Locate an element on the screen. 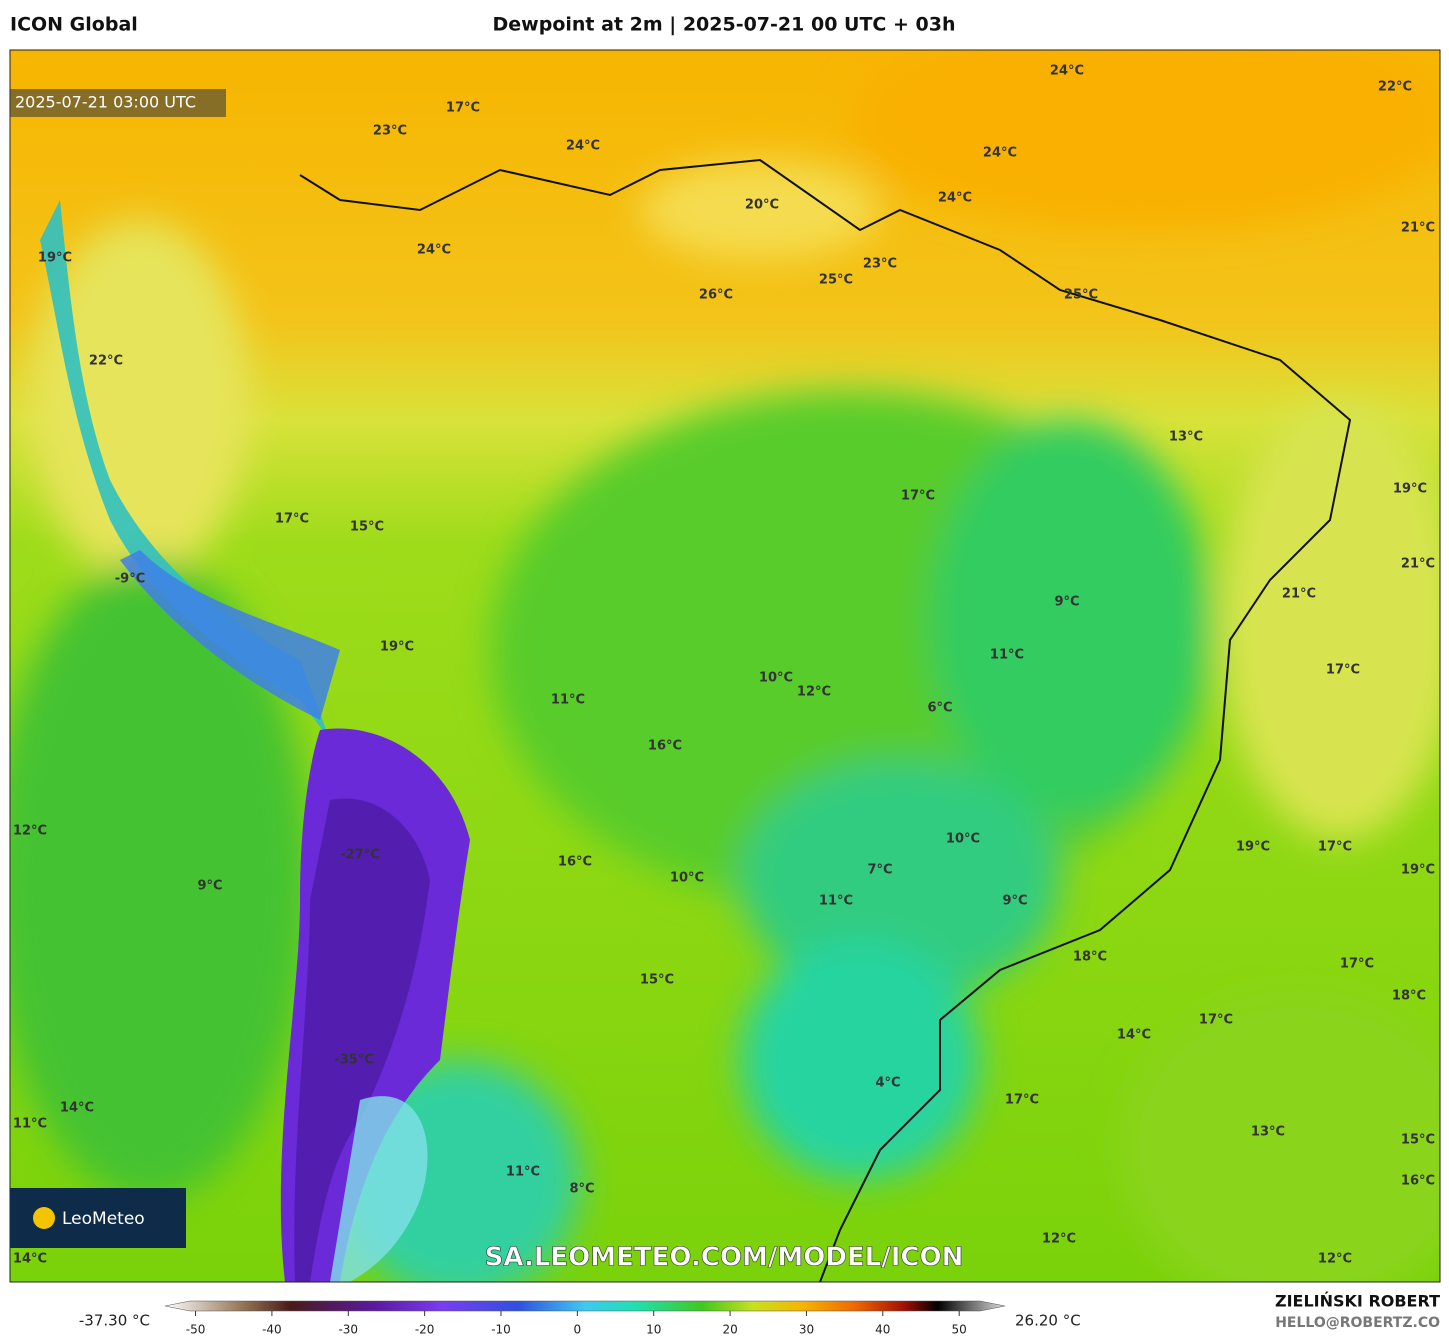 This screenshot has width=1449, height=1342. map-label: 6°C is located at coordinates (939, 708).